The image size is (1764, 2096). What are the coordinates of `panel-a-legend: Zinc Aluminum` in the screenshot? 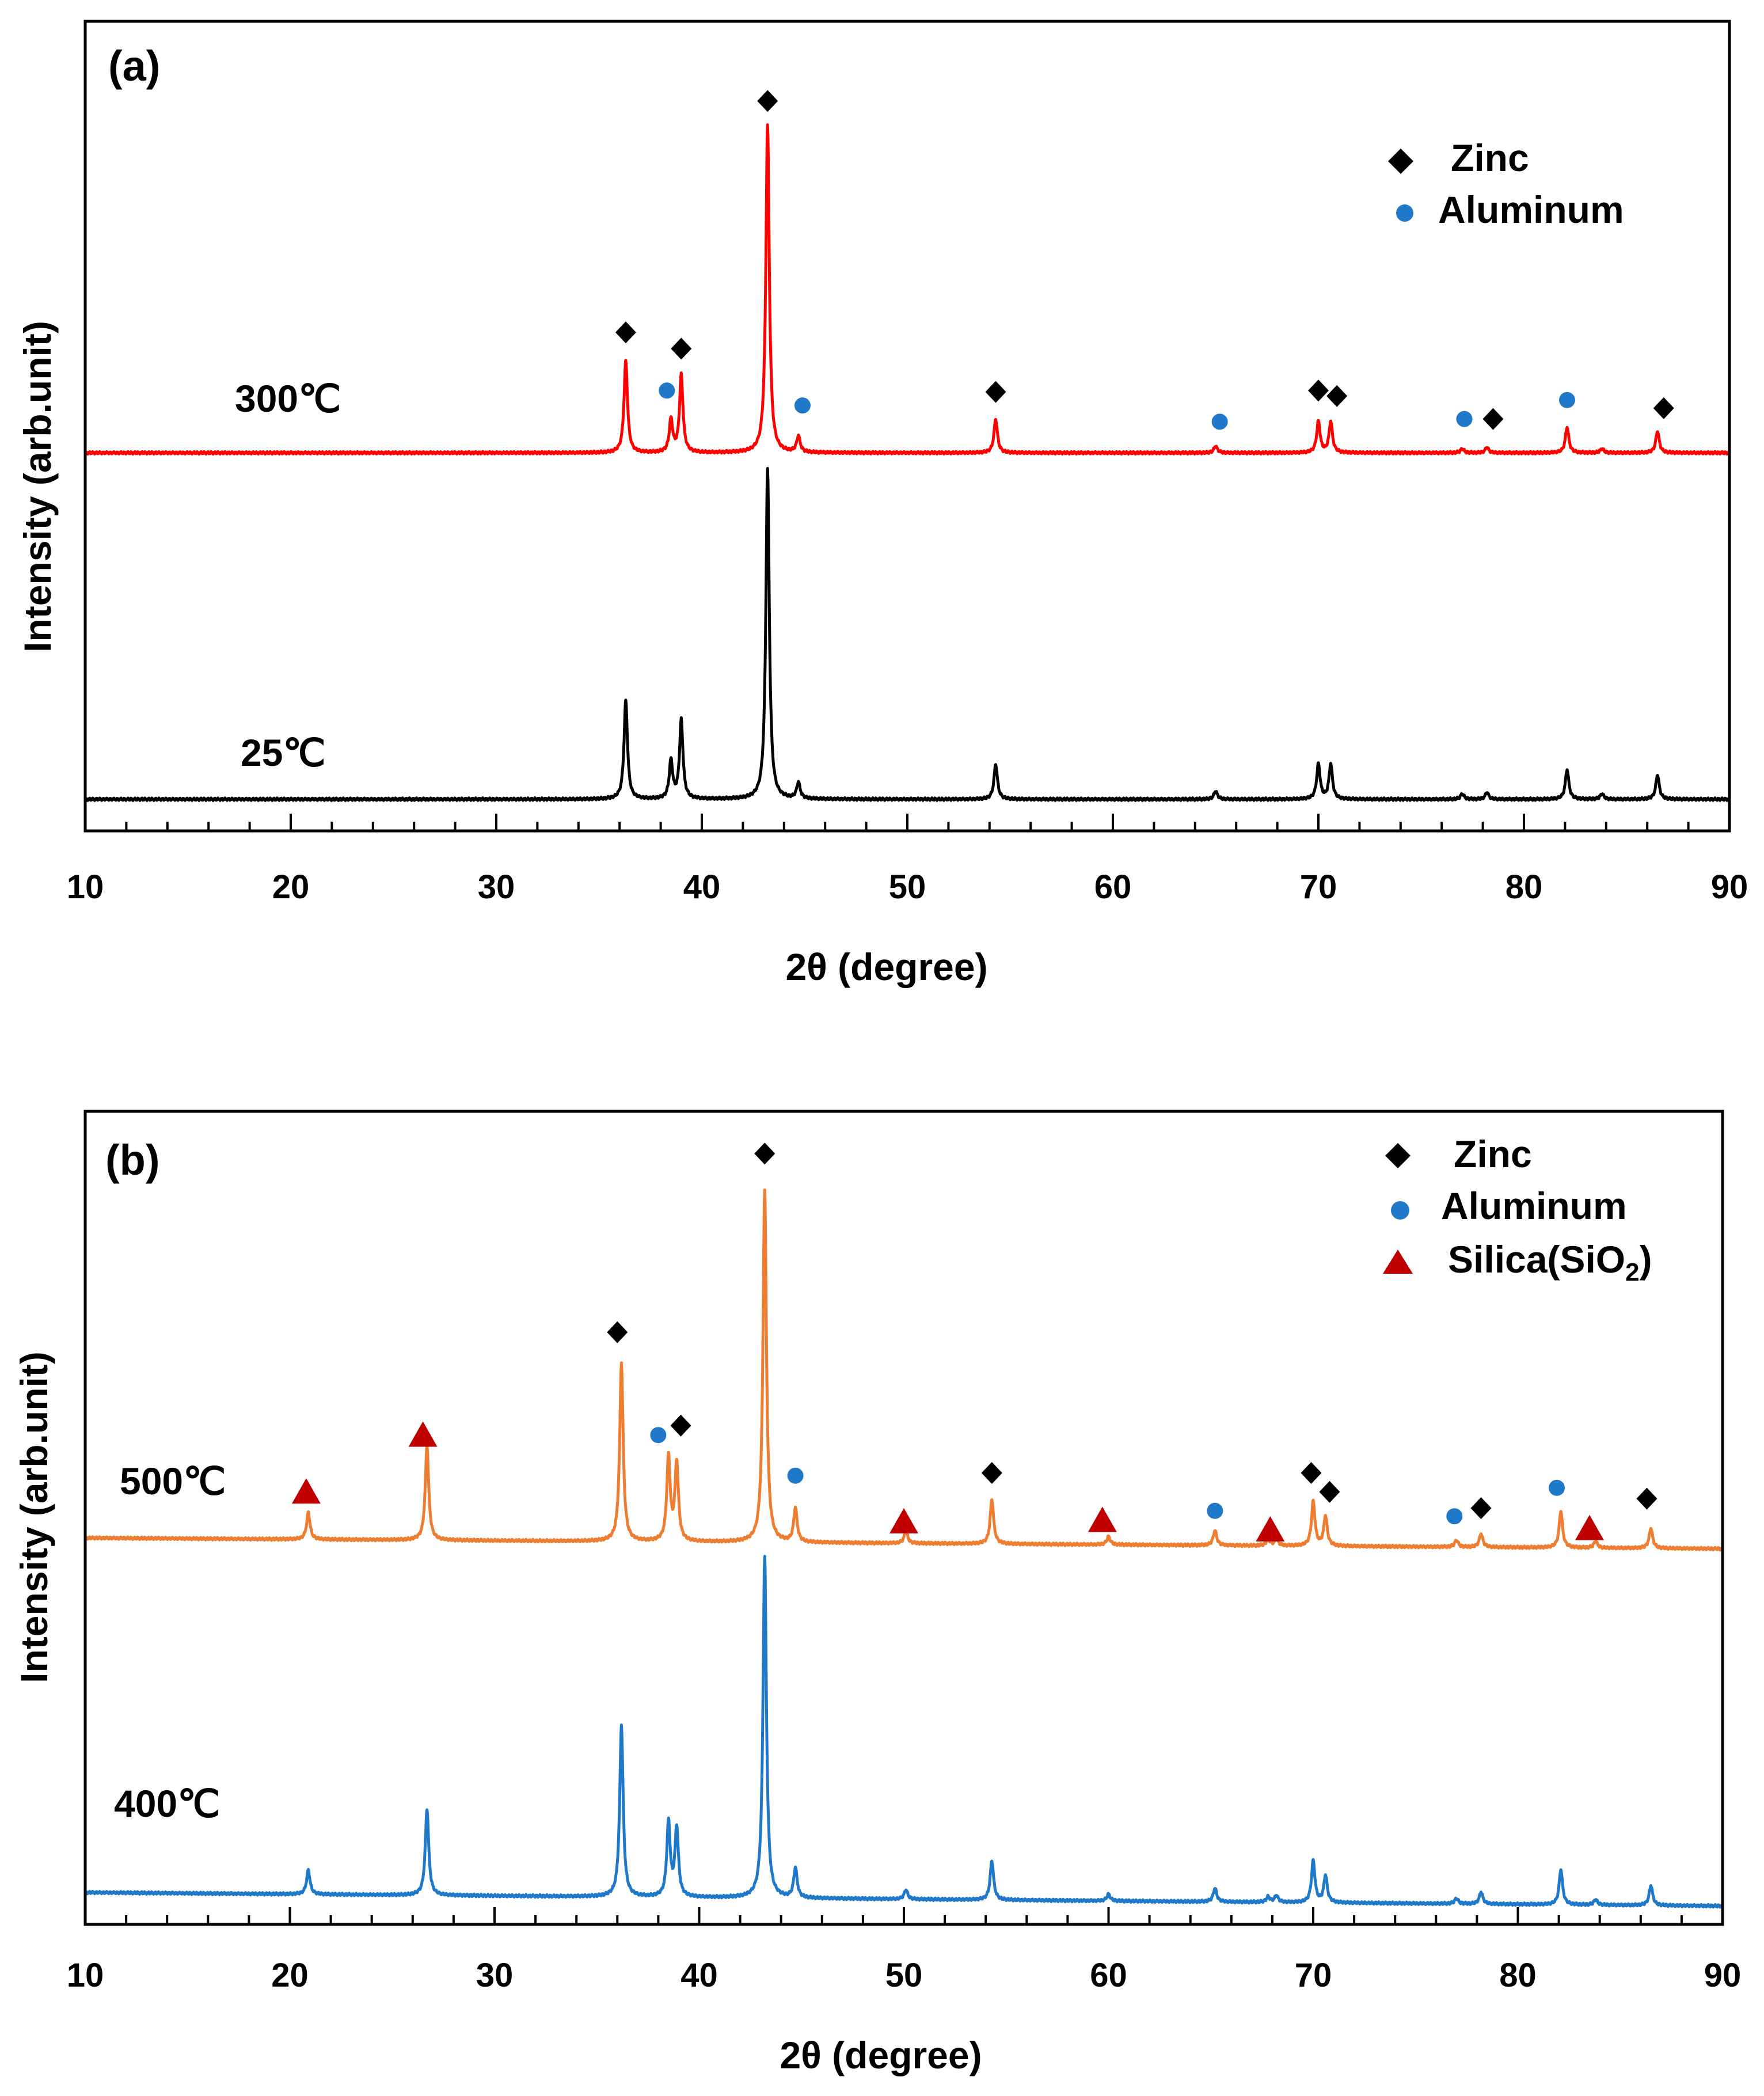 It's located at (1506, 183).